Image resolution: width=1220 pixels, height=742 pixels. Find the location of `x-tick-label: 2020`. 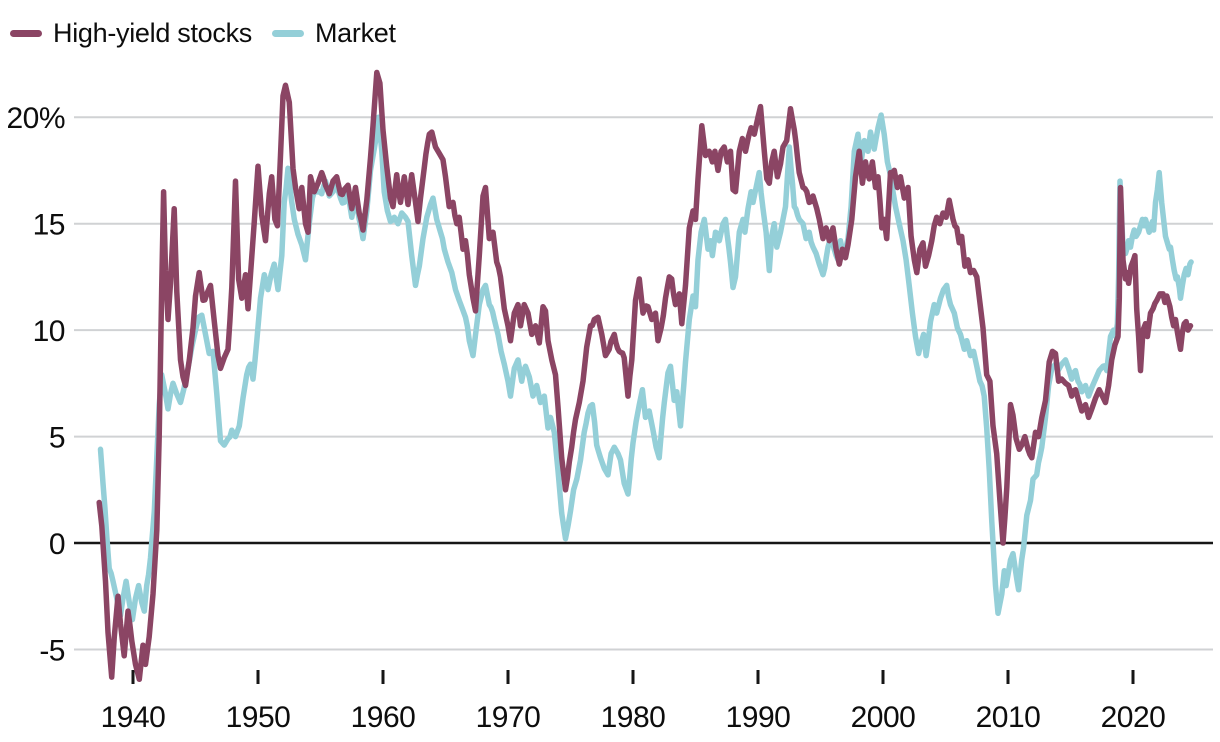

x-tick-label: 2020 is located at coordinates (1133, 717).